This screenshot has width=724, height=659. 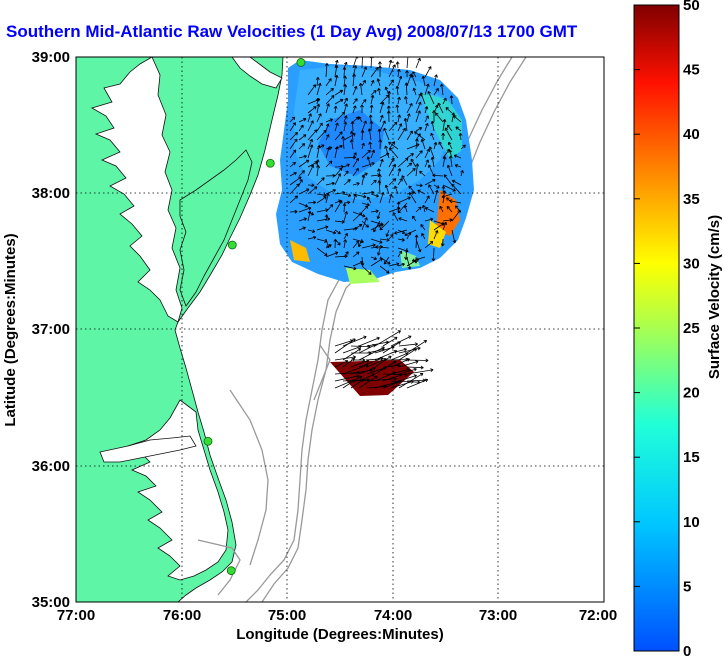 What do you see at coordinates (393, 615) in the screenshot?
I see `x-tick: 74:00` at bounding box center [393, 615].